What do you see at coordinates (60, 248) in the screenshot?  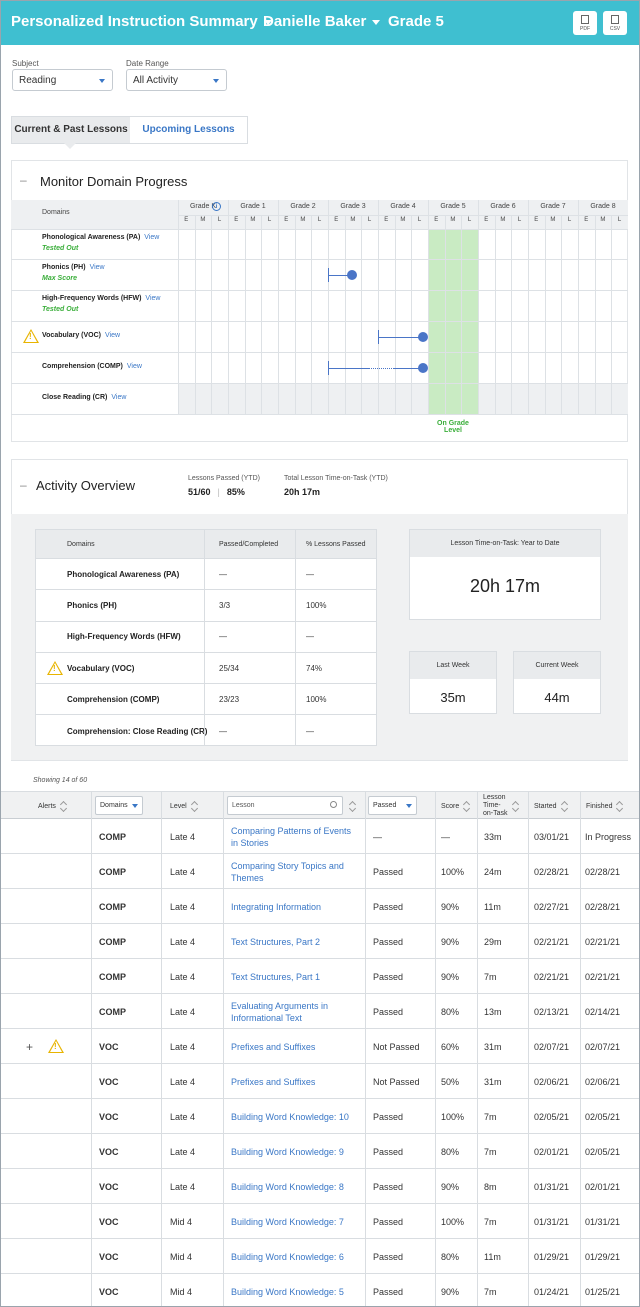 I see `domain-status-label: Tested Out` at bounding box center [60, 248].